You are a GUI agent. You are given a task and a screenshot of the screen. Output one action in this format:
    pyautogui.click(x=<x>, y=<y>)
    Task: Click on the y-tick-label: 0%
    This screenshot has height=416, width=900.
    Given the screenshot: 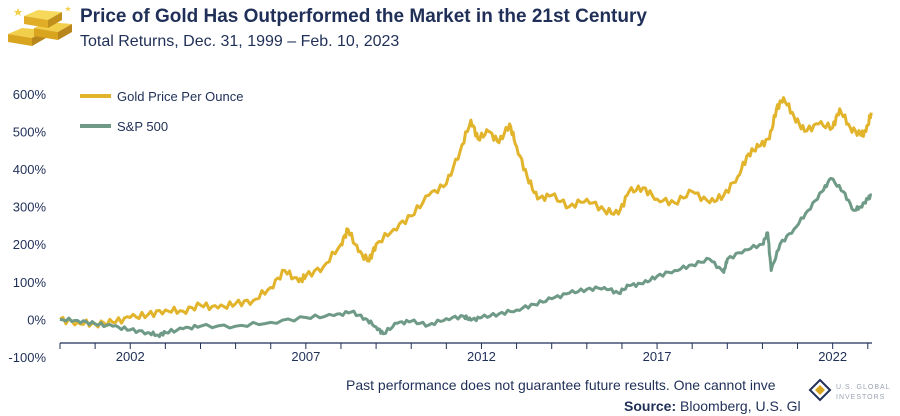 What is the action you would take?
    pyautogui.click(x=36, y=319)
    